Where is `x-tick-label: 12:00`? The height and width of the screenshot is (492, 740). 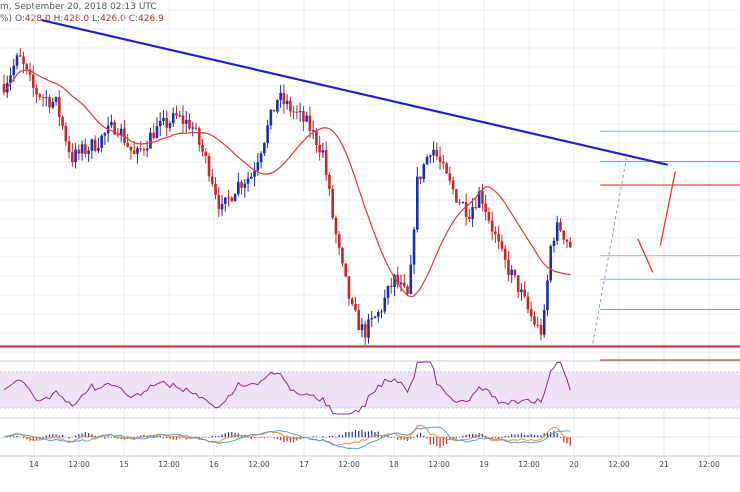 x-tick-label: 12:00 is located at coordinates (529, 464).